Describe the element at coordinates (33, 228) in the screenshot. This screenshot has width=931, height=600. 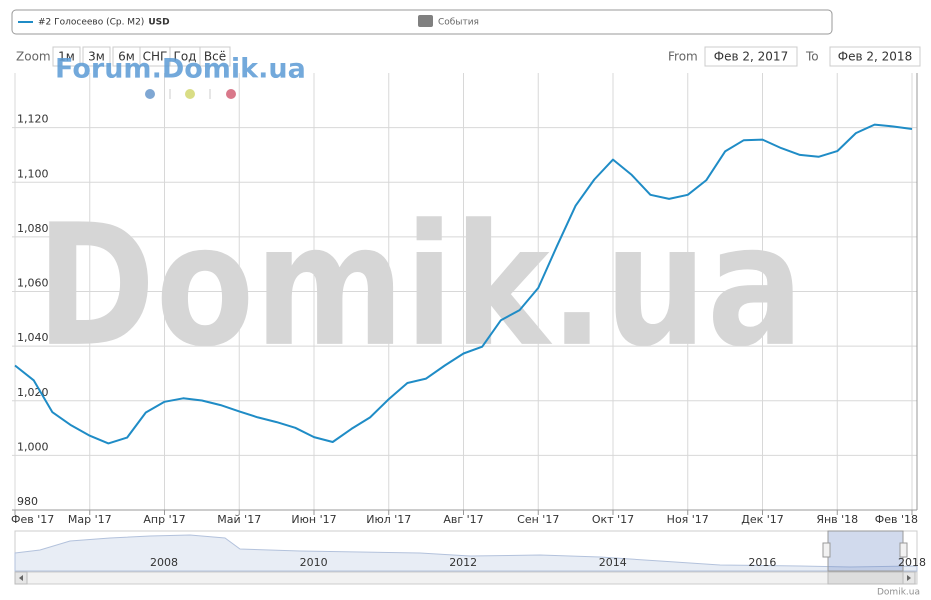
I see `y-tick-label: 1,080` at that location.